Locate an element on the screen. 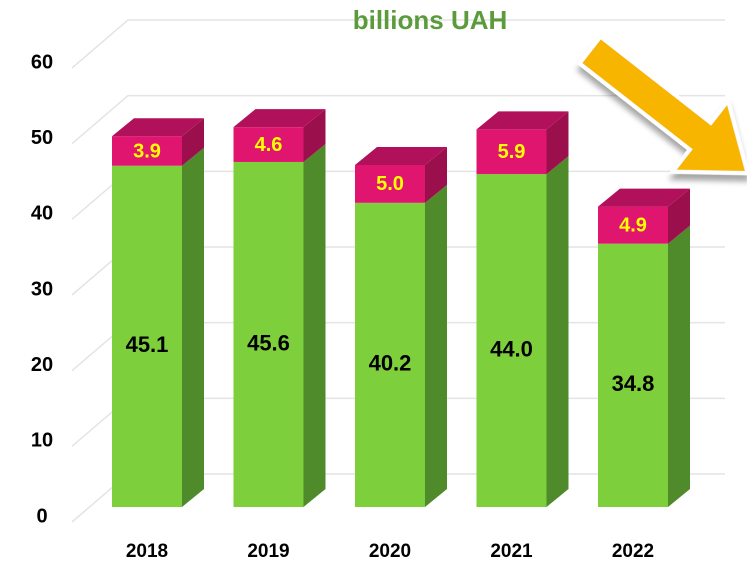 Image resolution: width=747 pixels, height=563 pixels. data-label: 4.9 is located at coordinates (633, 225).